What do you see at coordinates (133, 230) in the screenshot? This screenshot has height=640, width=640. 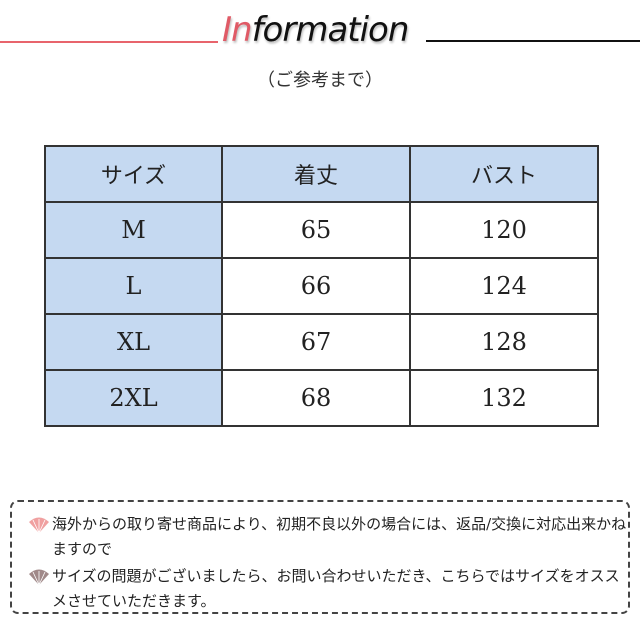 I see `cell-size: M` at bounding box center [133, 230].